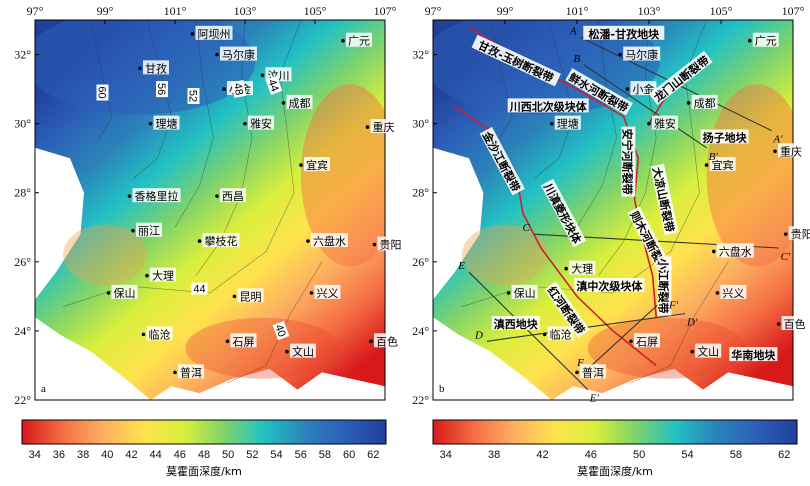  Describe the element at coordinates (478, 335) in the screenshot. I see `profile-start-label: D` at that location.